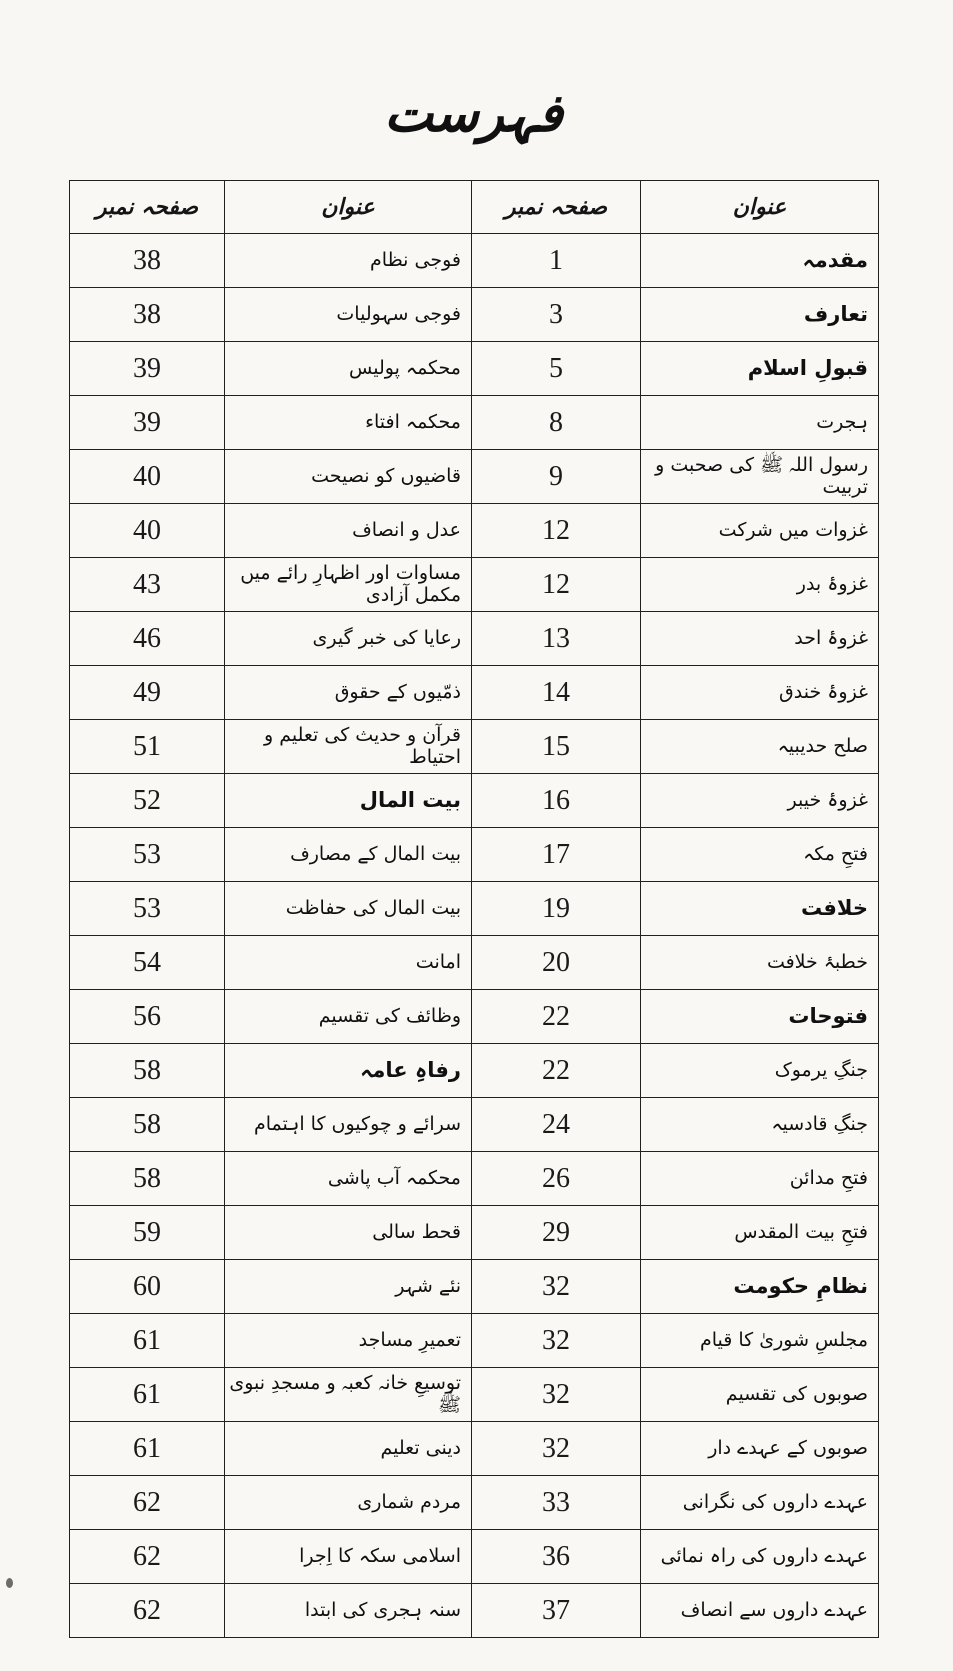 Image resolution: width=953 pixels, height=1671 pixels. What do you see at coordinates (348, 638) in the screenshot?
I see `title-cell-left: رعایا کی خبر گیری` at bounding box center [348, 638].